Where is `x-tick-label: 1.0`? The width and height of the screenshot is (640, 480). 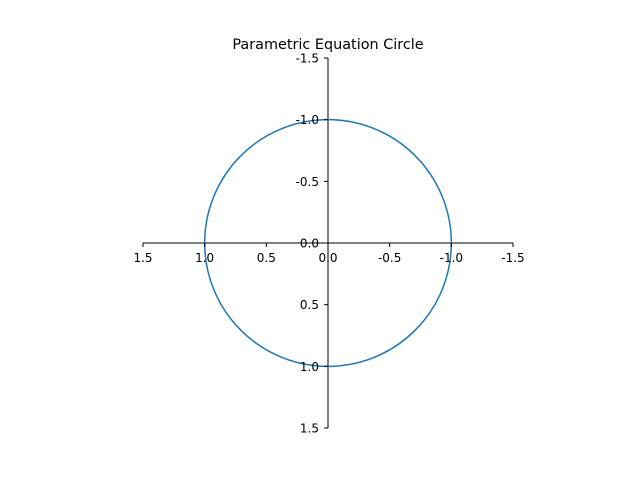 x-tick-label: 1.0 is located at coordinates (204, 258).